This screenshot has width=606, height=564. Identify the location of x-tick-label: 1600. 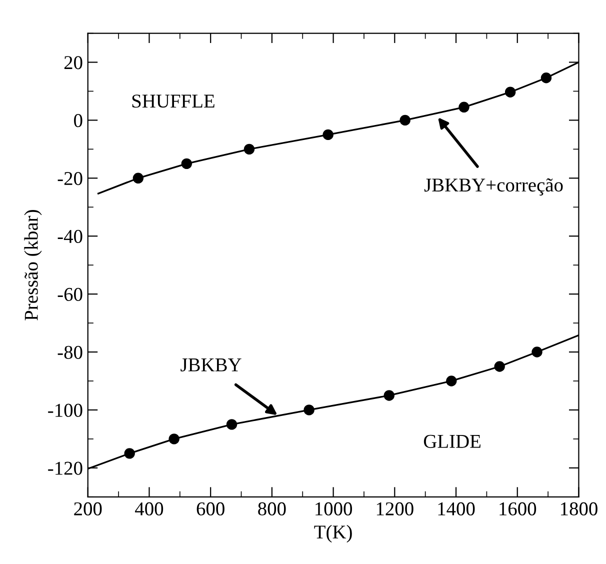
(518, 509).